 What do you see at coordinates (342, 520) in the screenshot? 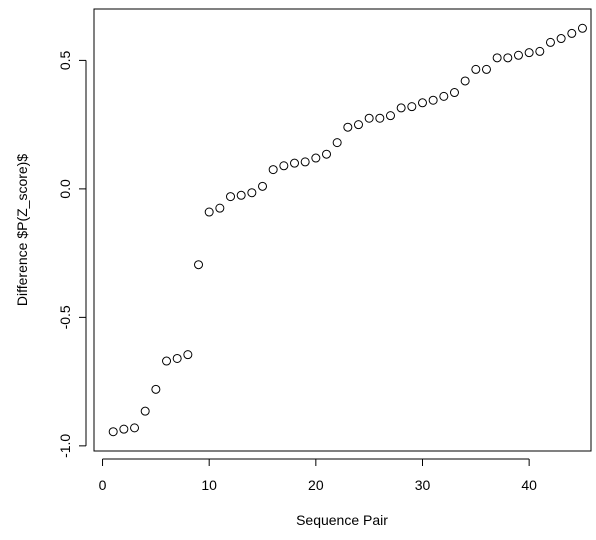
I see `x-axis-title: Sequence Pair` at bounding box center [342, 520].